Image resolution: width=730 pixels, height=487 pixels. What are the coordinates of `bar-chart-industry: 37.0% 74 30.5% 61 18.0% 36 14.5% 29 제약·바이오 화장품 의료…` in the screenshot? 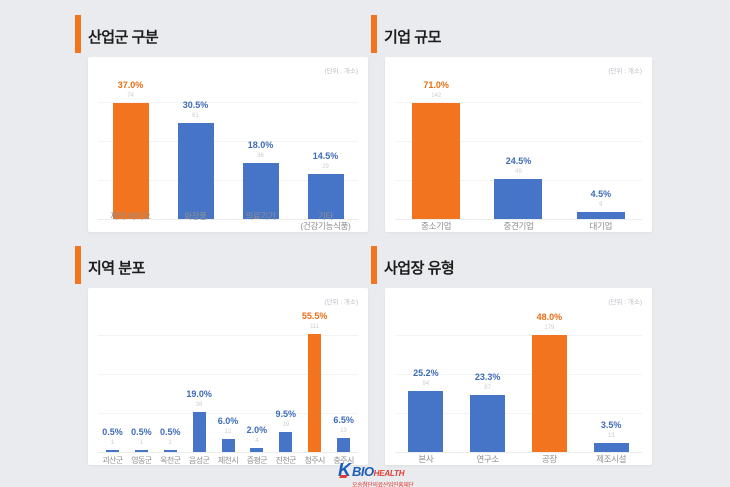 It's located at (228, 144).